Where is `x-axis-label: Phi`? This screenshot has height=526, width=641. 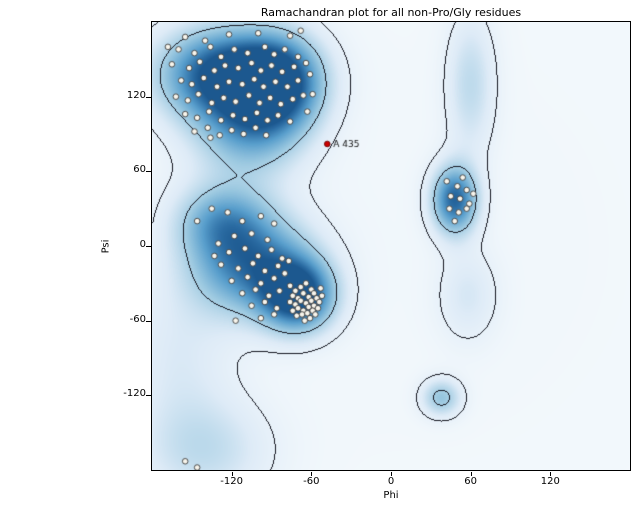 x-axis-label: Phi is located at coordinates (391, 495).